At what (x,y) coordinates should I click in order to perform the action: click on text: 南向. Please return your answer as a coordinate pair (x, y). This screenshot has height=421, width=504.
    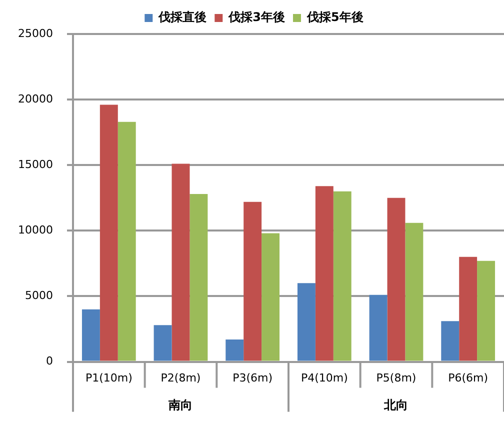
    Looking at the image, I should click on (180, 405).